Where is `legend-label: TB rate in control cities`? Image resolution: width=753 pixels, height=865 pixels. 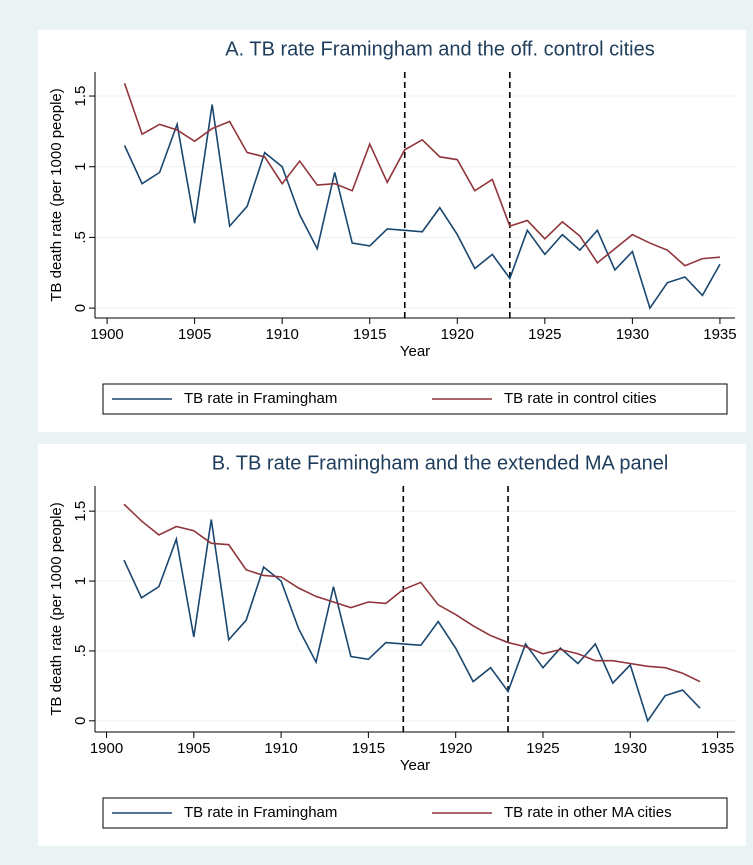 legend-label: TB rate in control cities is located at coordinates (580, 398).